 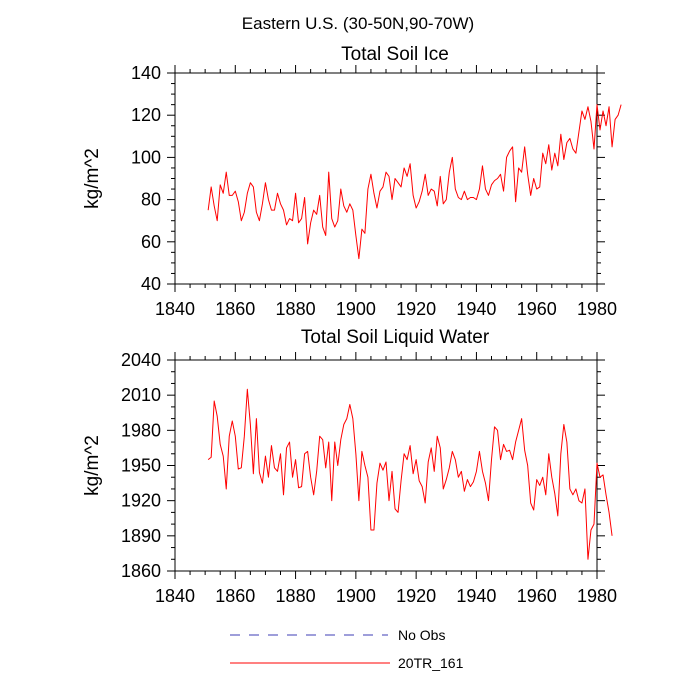 What do you see at coordinates (597, 309) in the screenshot?
I see `soil-ice-x-tick-label: 1980` at bounding box center [597, 309].